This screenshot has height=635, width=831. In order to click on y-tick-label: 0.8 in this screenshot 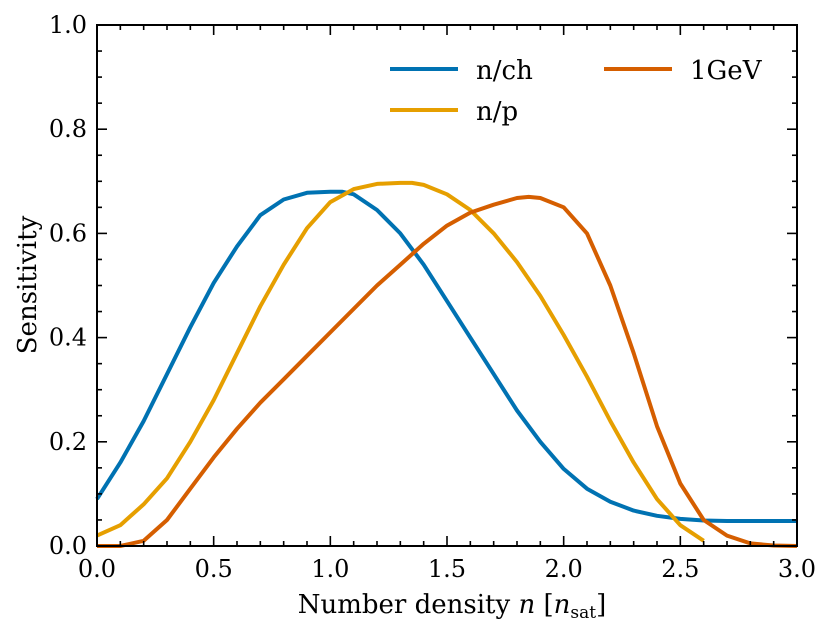, I will do `click(68, 129)`.